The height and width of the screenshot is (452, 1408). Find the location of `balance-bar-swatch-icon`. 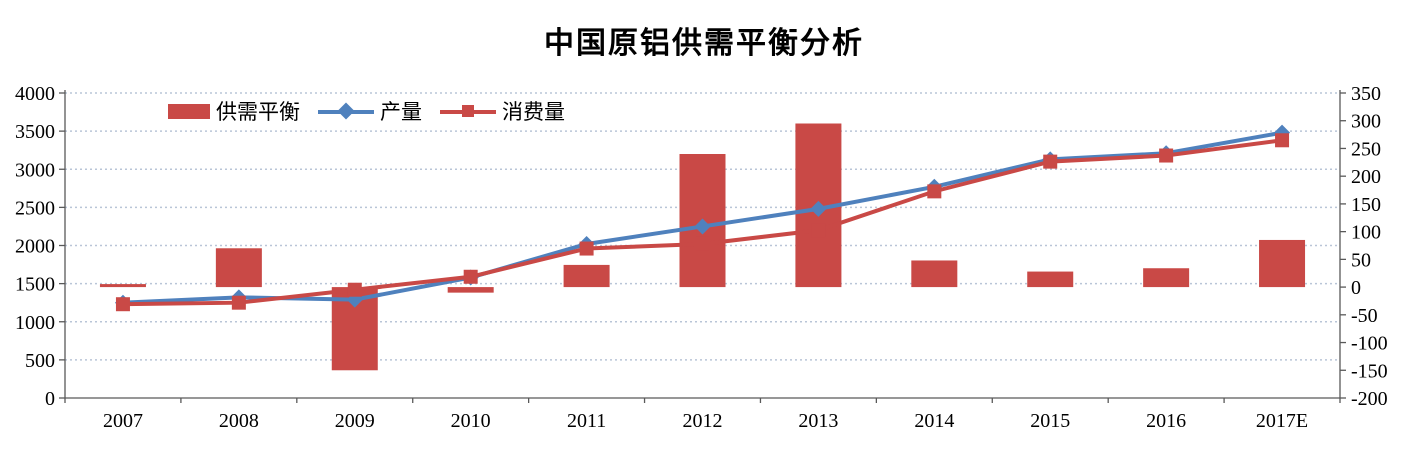

balance-bar-swatch-icon is located at coordinates (189, 111).